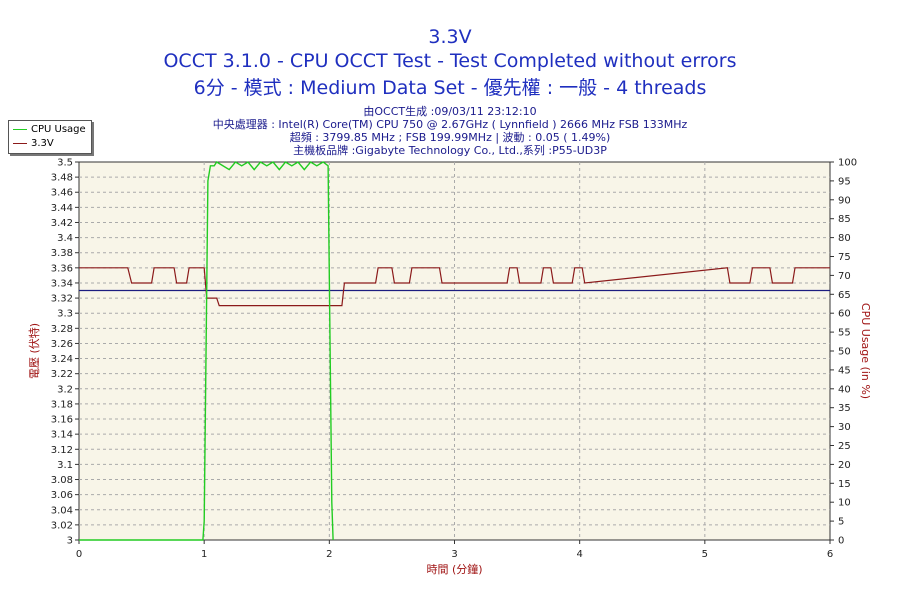 This screenshot has width=900, height=600. What do you see at coordinates (62, 495) in the screenshot?
I see `y-tick-label: 3.06` at bounding box center [62, 495].